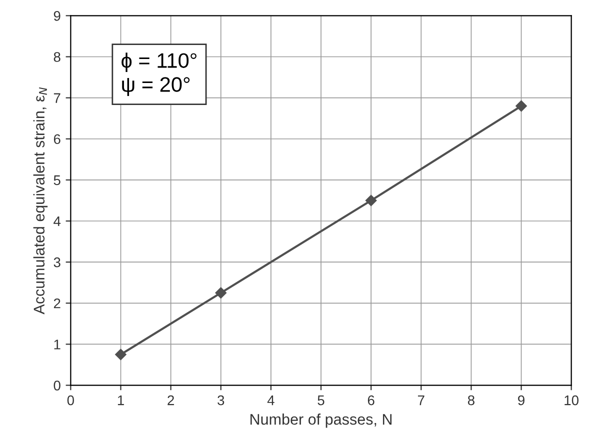  I want to click on y-tick-label: 3, so click(57, 262).